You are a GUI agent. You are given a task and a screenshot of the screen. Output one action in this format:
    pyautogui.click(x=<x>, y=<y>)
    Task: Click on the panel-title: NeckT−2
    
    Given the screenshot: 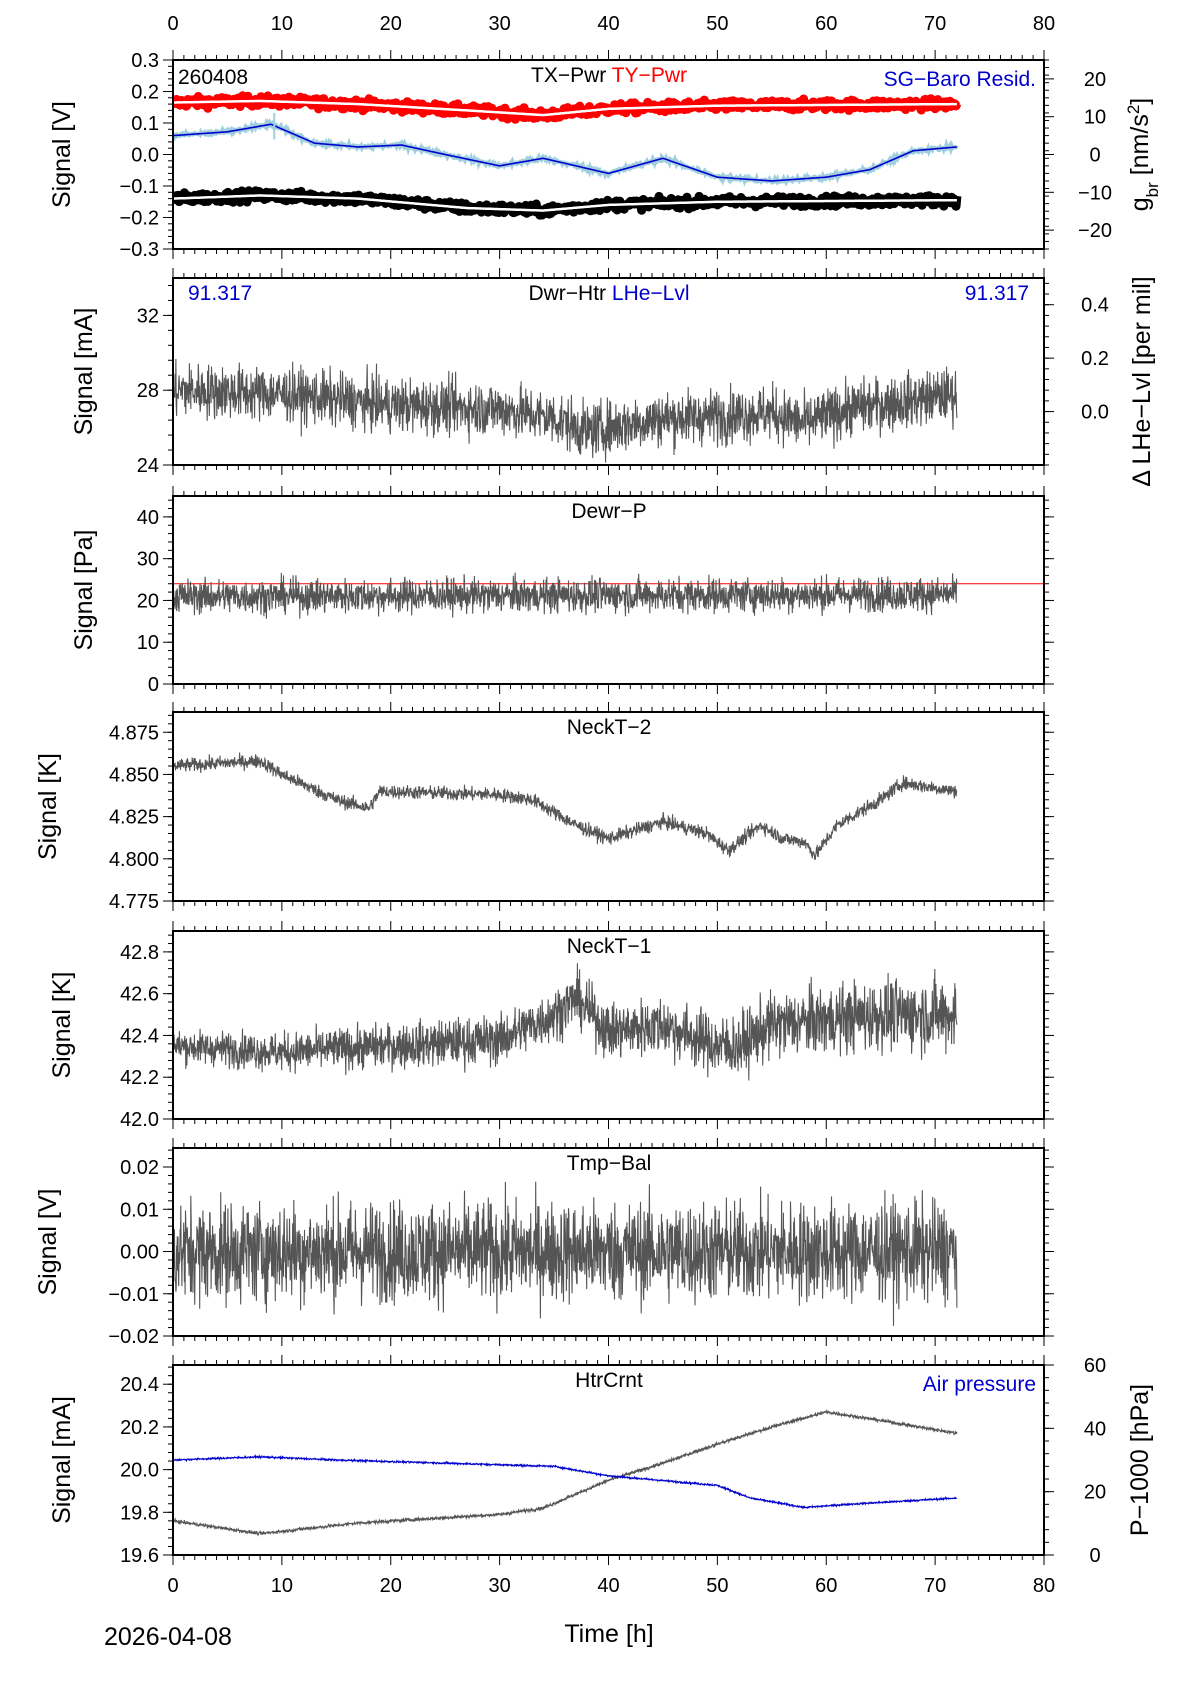 What is the action you would take?
    pyautogui.click(x=609, y=727)
    